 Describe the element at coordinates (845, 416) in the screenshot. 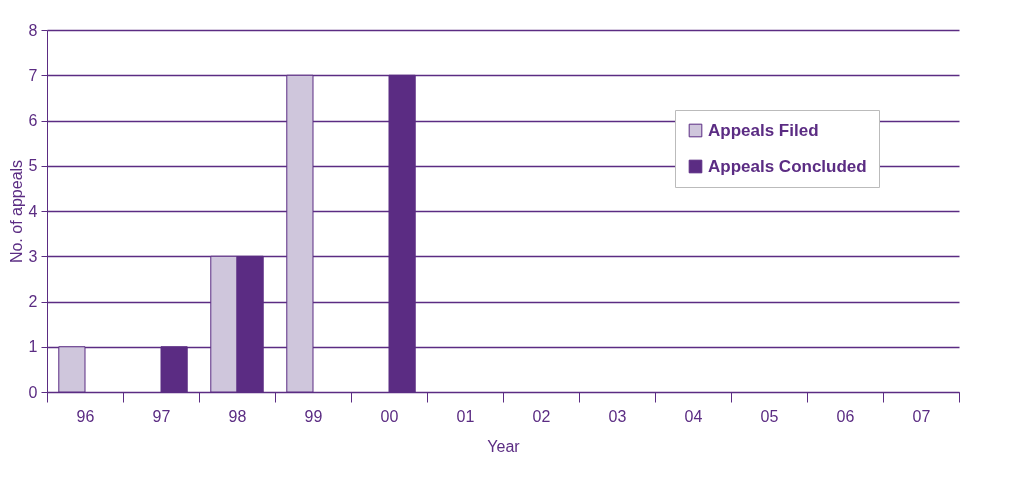

I see `x-tick-label: 06` at that location.